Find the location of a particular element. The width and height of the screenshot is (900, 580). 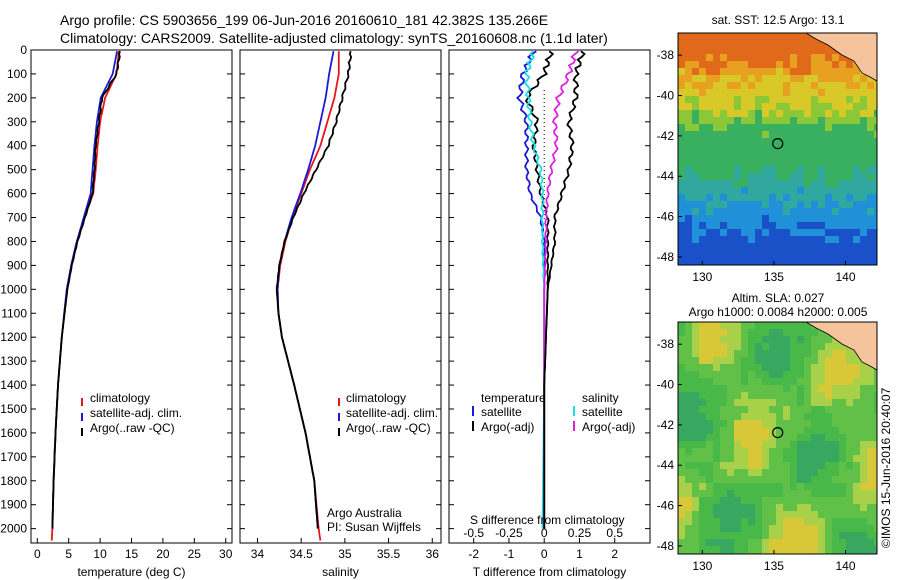

top-tick-label: 0.25 is located at coordinates (580, 533).